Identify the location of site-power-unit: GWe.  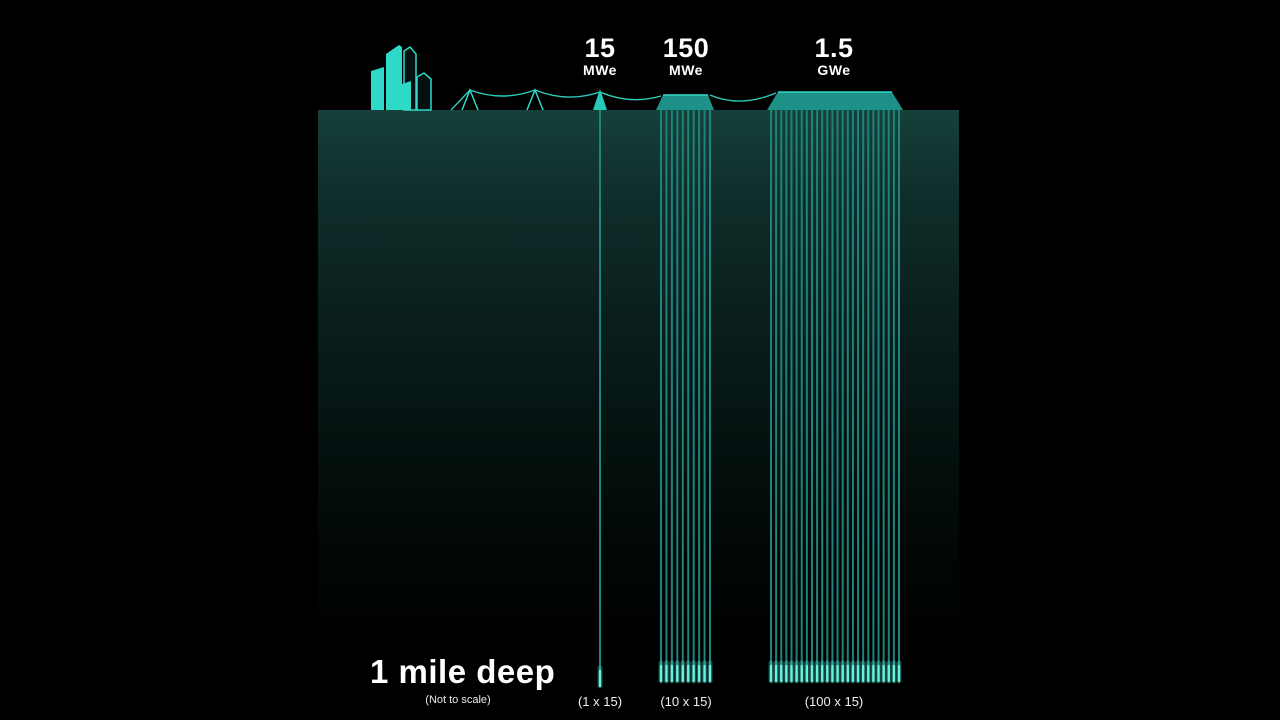
(834, 70).